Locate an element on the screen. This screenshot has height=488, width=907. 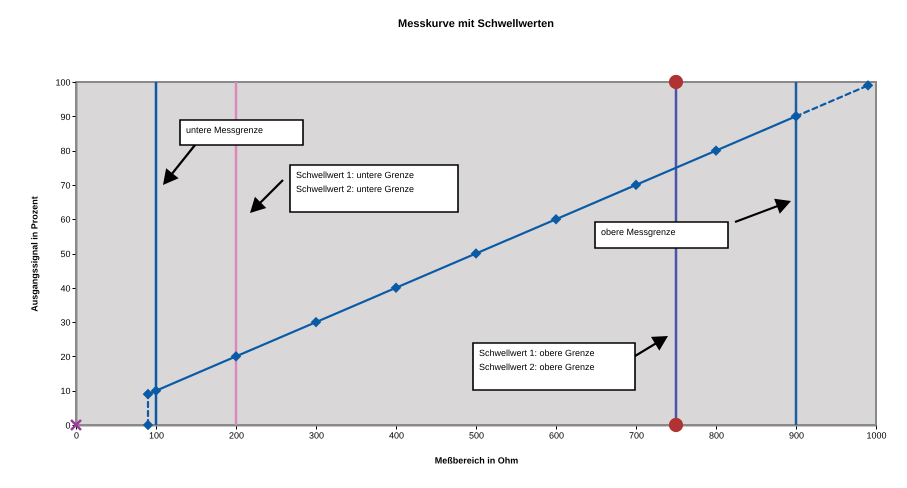
y-tick-label: 0 is located at coordinates (67, 425).